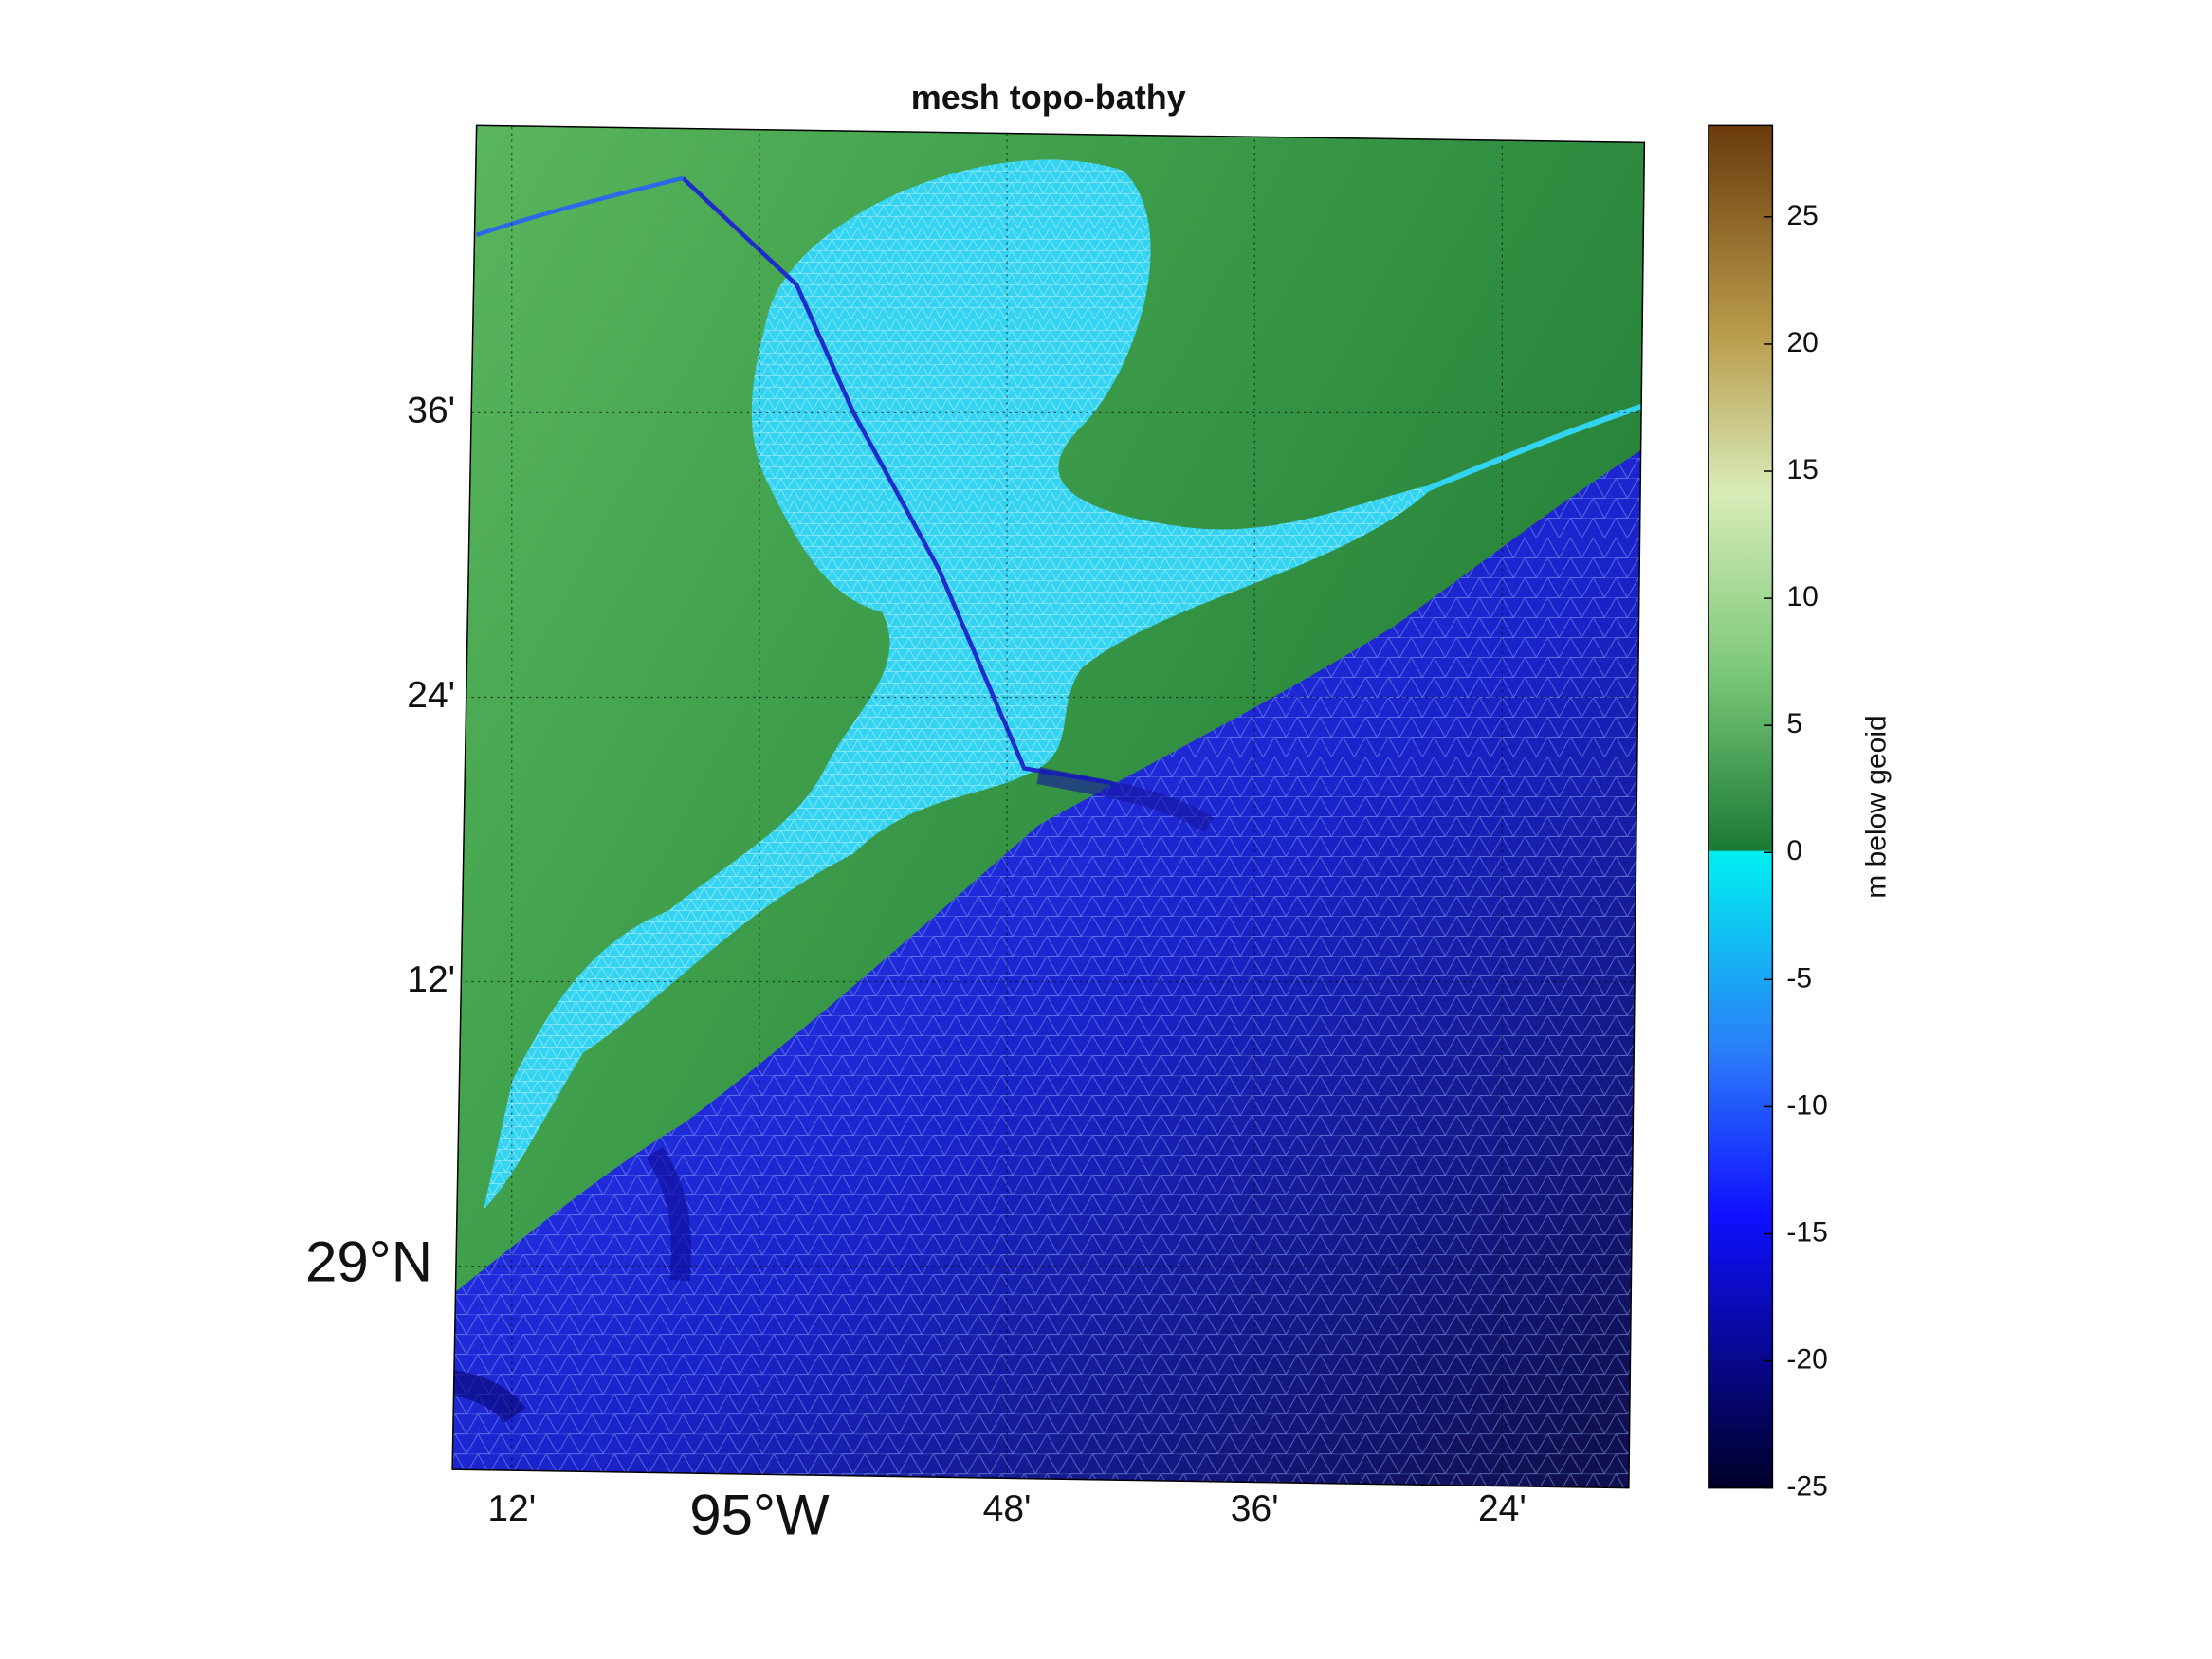  Describe the element at coordinates (1802, 469) in the screenshot. I see `colorbar-tick-label: 15` at that location.